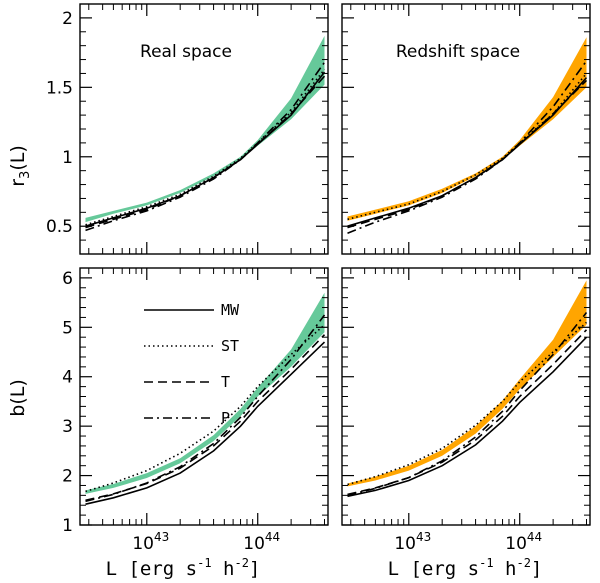 The image size is (600, 583). I want to click on band-real-r3, so click(205, 129).